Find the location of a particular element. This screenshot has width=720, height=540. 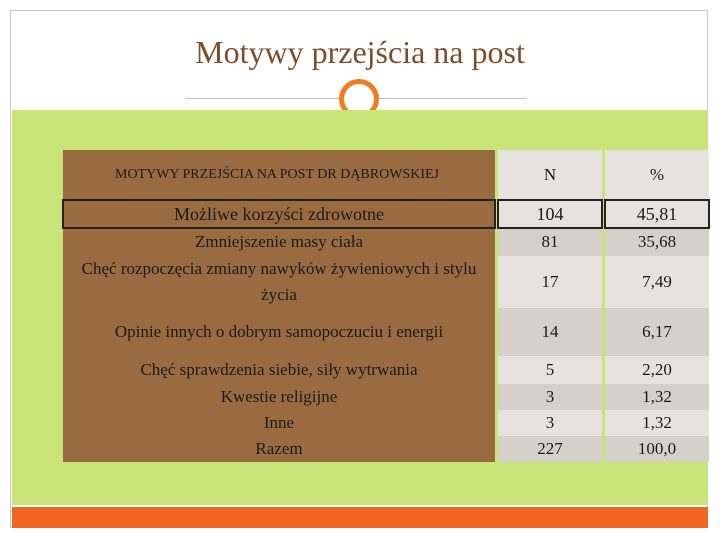

cell: 45,81 is located at coordinates (657, 214).